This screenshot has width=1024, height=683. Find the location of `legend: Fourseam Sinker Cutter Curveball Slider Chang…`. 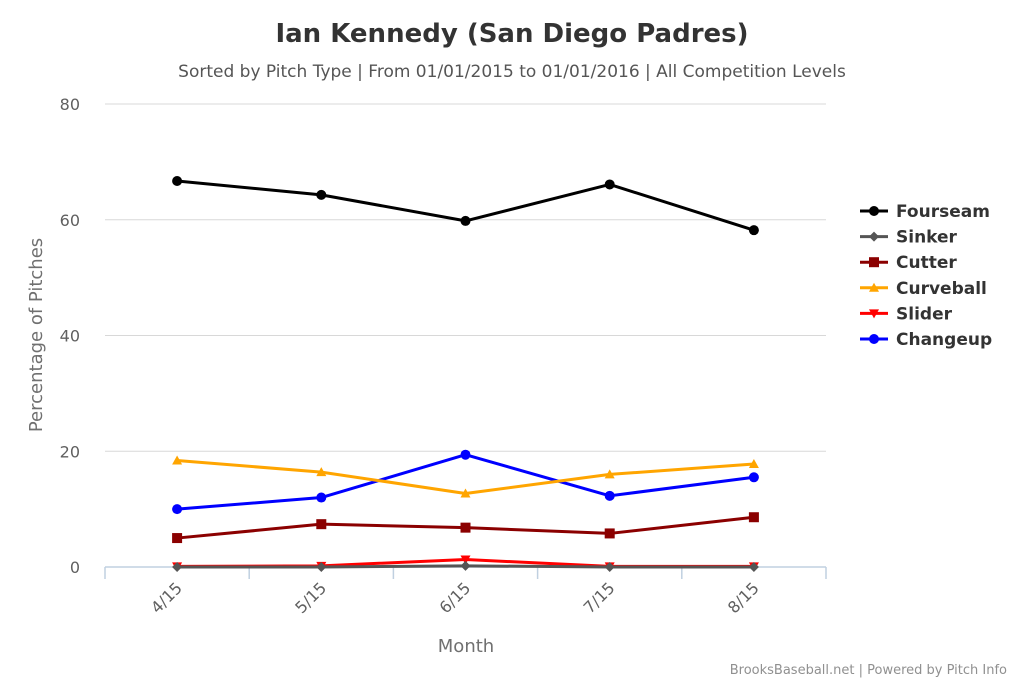

legend: Fourseam Sinker Cutter Curveball Slider Chang… is located at coordinates (926, 276).